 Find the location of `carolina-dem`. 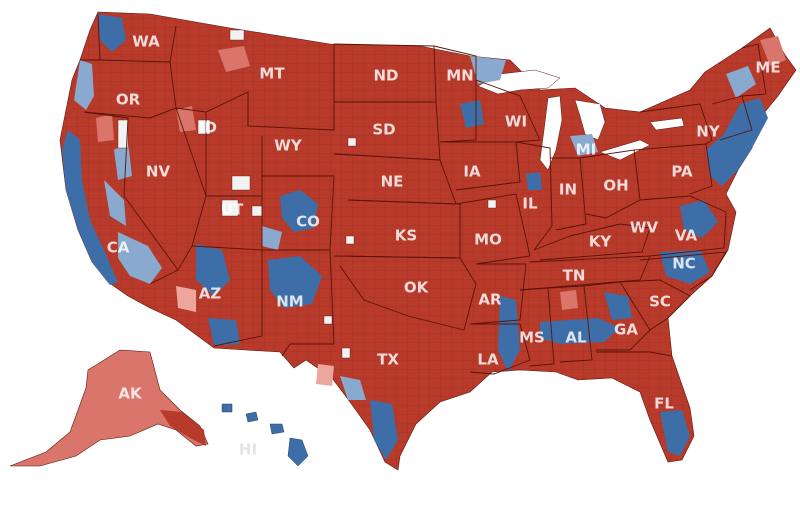

carolina-dem is located at coordinates (685, 267).